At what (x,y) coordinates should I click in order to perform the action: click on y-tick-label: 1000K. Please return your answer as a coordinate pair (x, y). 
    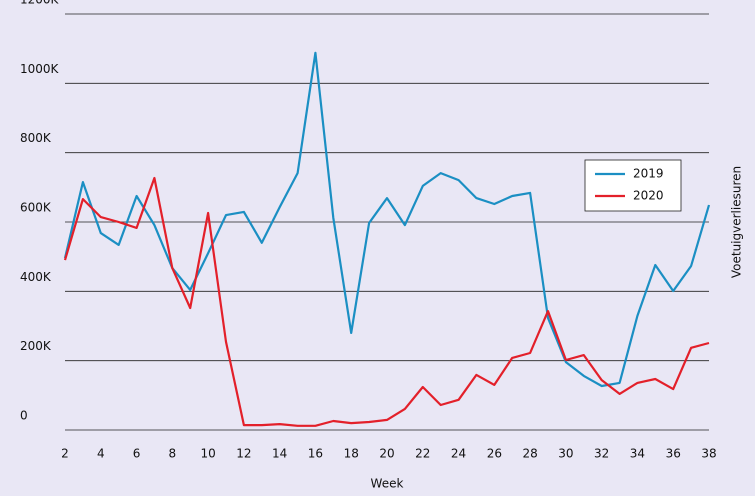
    Looking at the image, I should click on (40, 69).